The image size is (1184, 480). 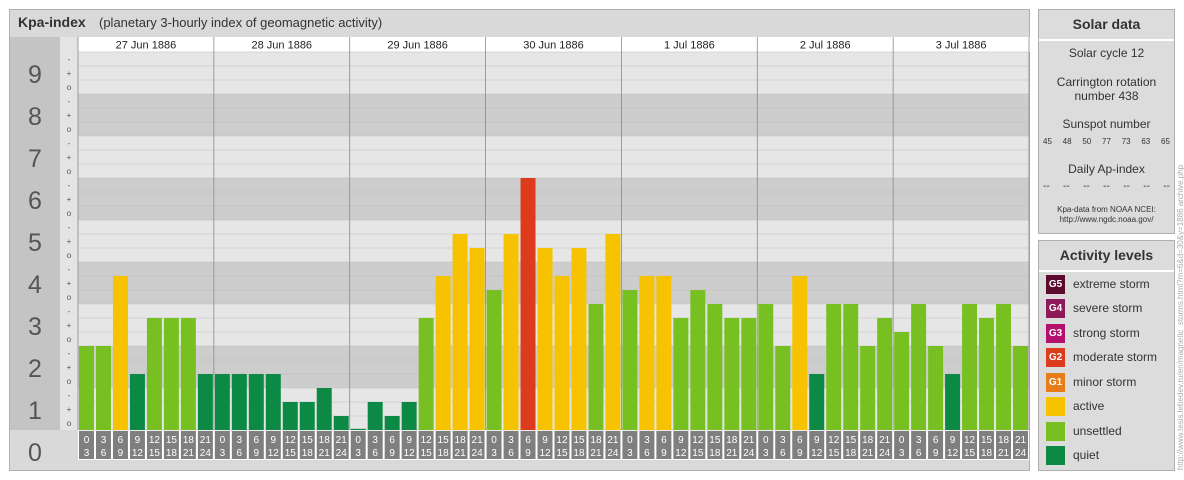 I want to click on sunspot-value: 77, so click(x=1106, y=141).